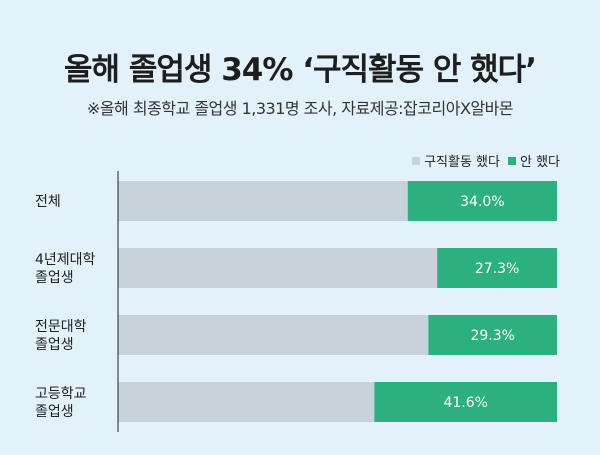 This screenshot has width=600, height=455. Describe the element at coordinates (511, 160) in the screenshot. I see `legend-swatch-didnt` at that location.